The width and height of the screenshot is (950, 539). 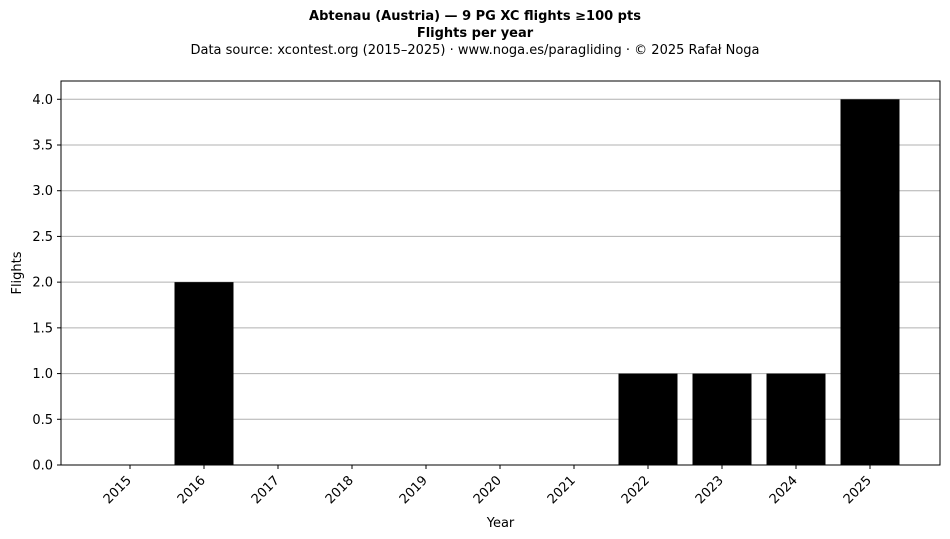 What do you see at coordinates (858, 490) in the screenshot?
I see `x-tick-label: 2025` at bounding box center [858, 490].